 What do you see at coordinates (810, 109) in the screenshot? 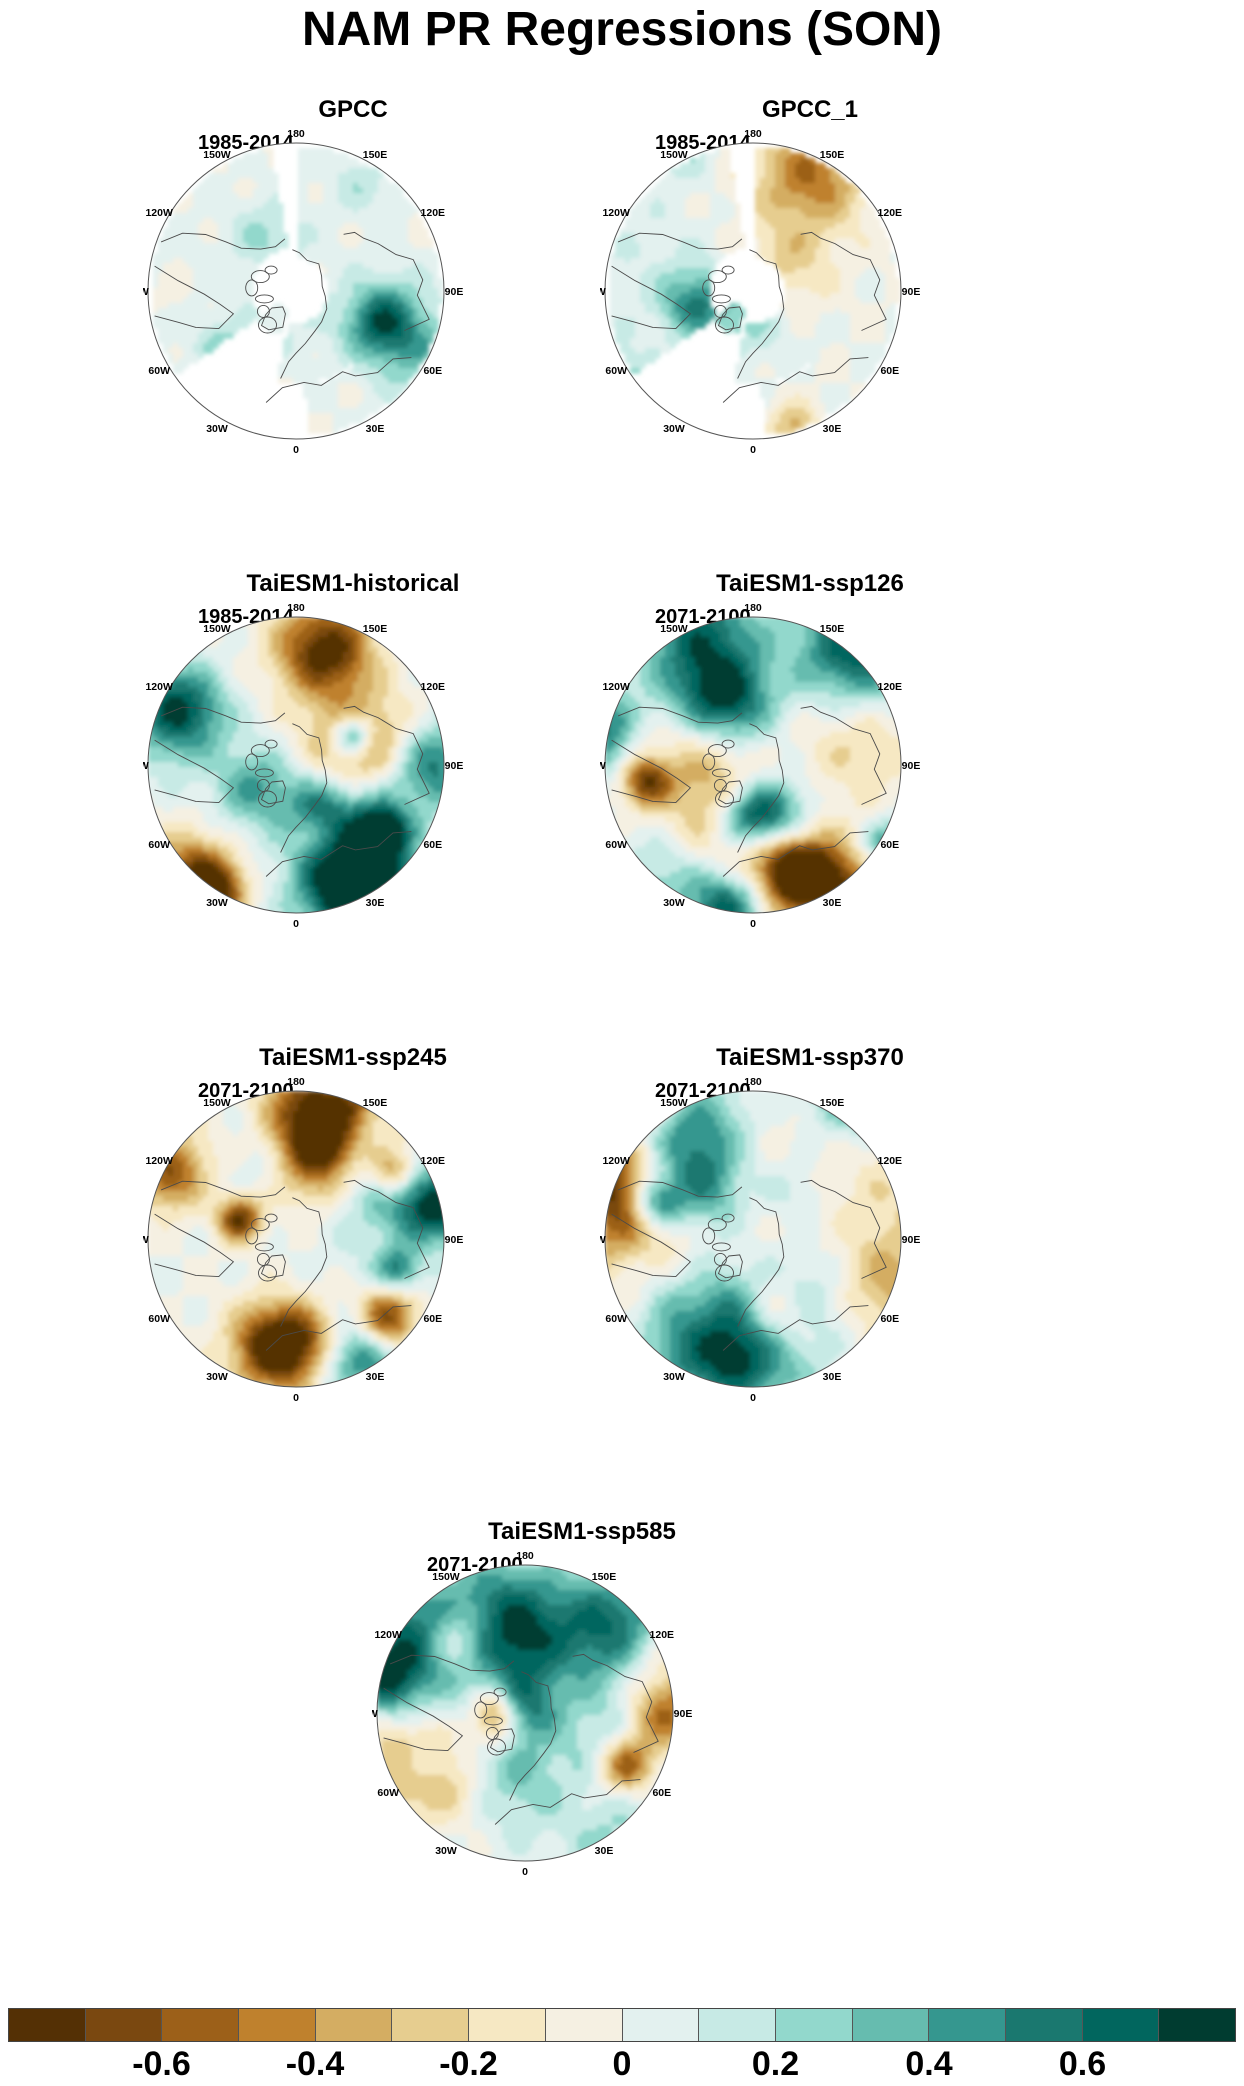
I see `panel-title: GPCC_1` at bounding box center [810, 109].